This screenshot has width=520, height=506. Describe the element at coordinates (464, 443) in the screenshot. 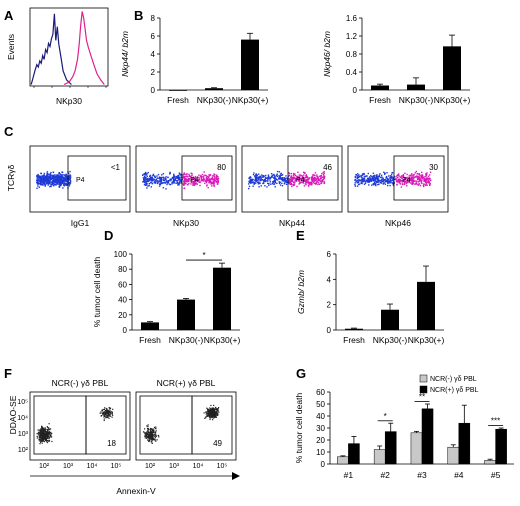

I see `bar-#4-1` at that location.